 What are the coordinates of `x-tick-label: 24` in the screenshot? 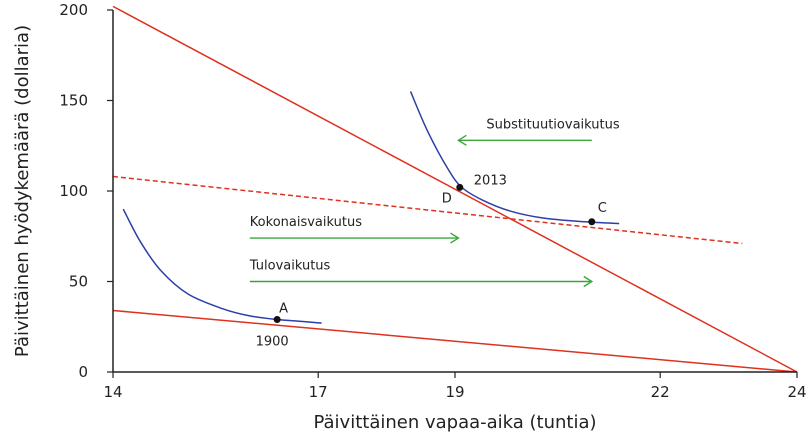 It's located at (796, 392).